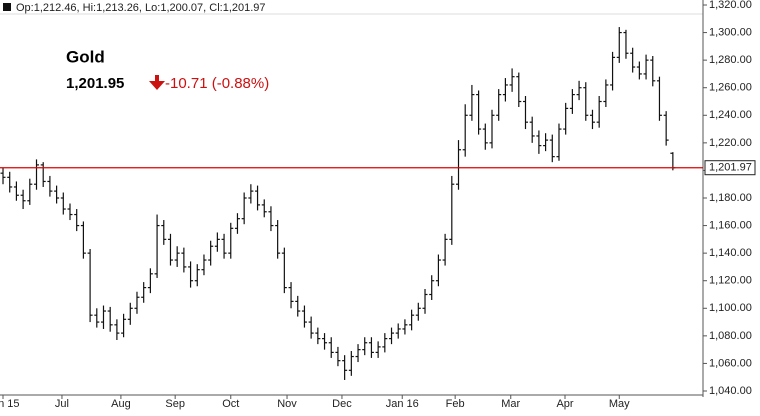  Describe the element at coordinates (730, 32) in the screenshot. I see `y-tick-label: 1,300.00` at that location.